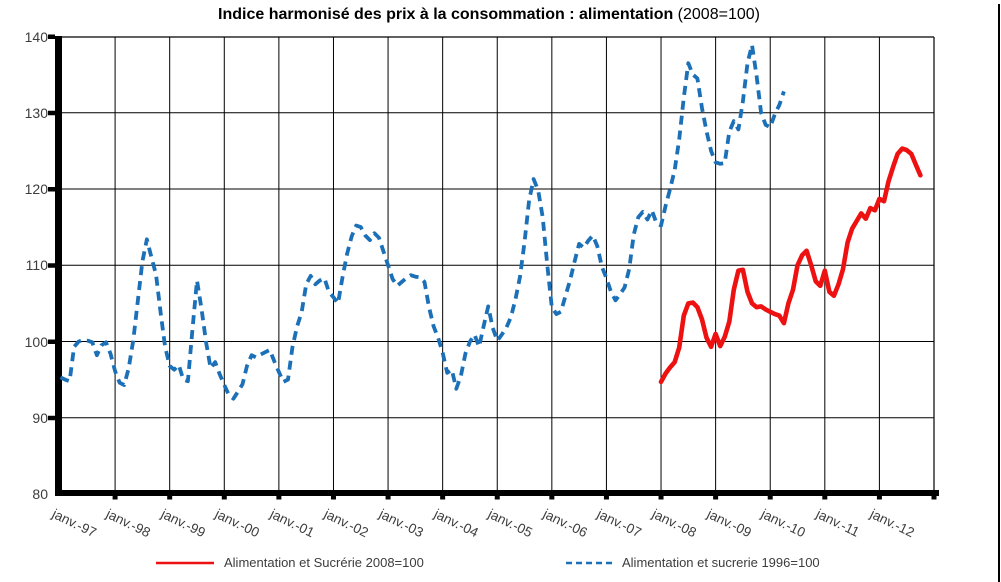 This screenshot has height=582, width=1001. I want to click on y-axis, so click(58, 266).